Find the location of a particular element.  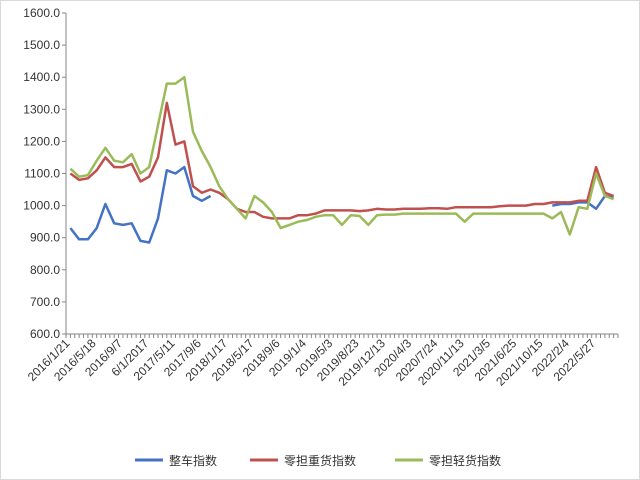

y-tick-label: 1300.0 is located at coordinates (41, 109).